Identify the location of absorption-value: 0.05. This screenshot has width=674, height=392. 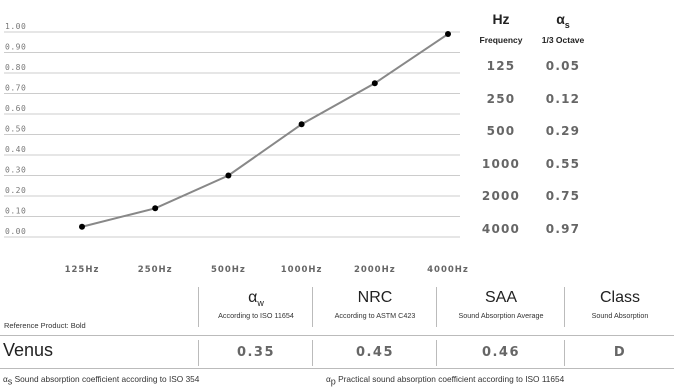
(563, 66).